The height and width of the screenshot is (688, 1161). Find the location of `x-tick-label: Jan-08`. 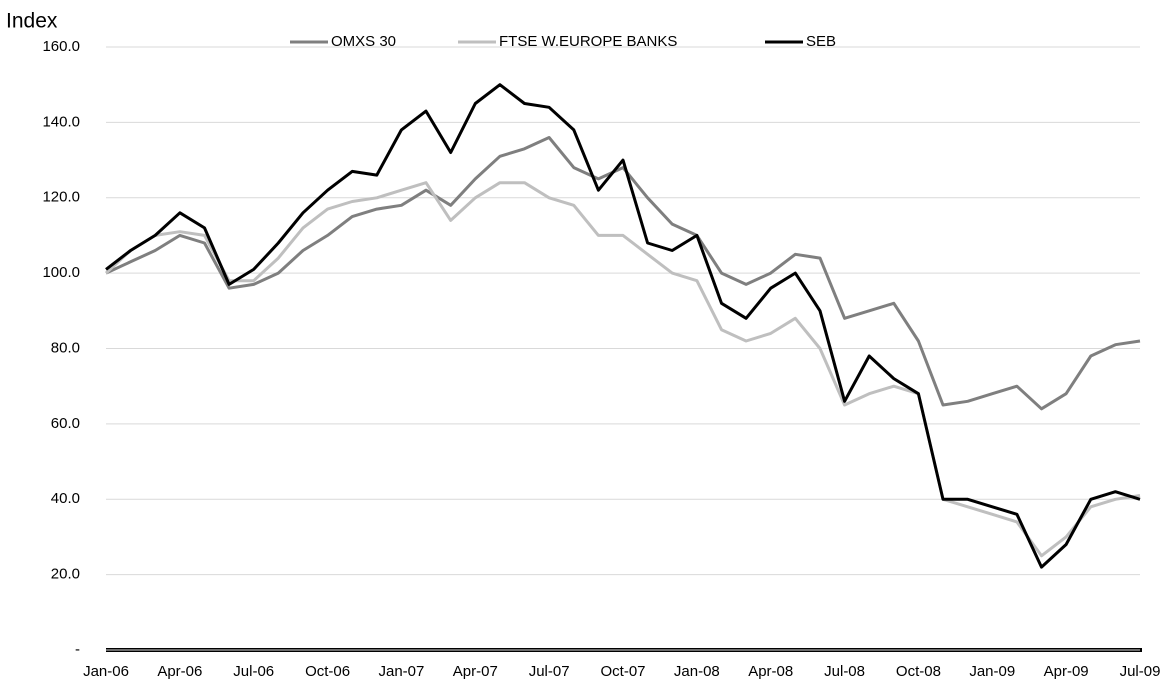

x-tick-label: Jan-08 is located at coordinates (697, 671).